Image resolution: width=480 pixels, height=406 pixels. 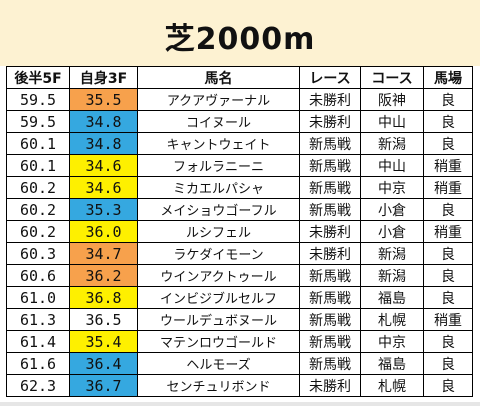 I want to click on header-late5f: 後半5F, so click(x=38, y=77).